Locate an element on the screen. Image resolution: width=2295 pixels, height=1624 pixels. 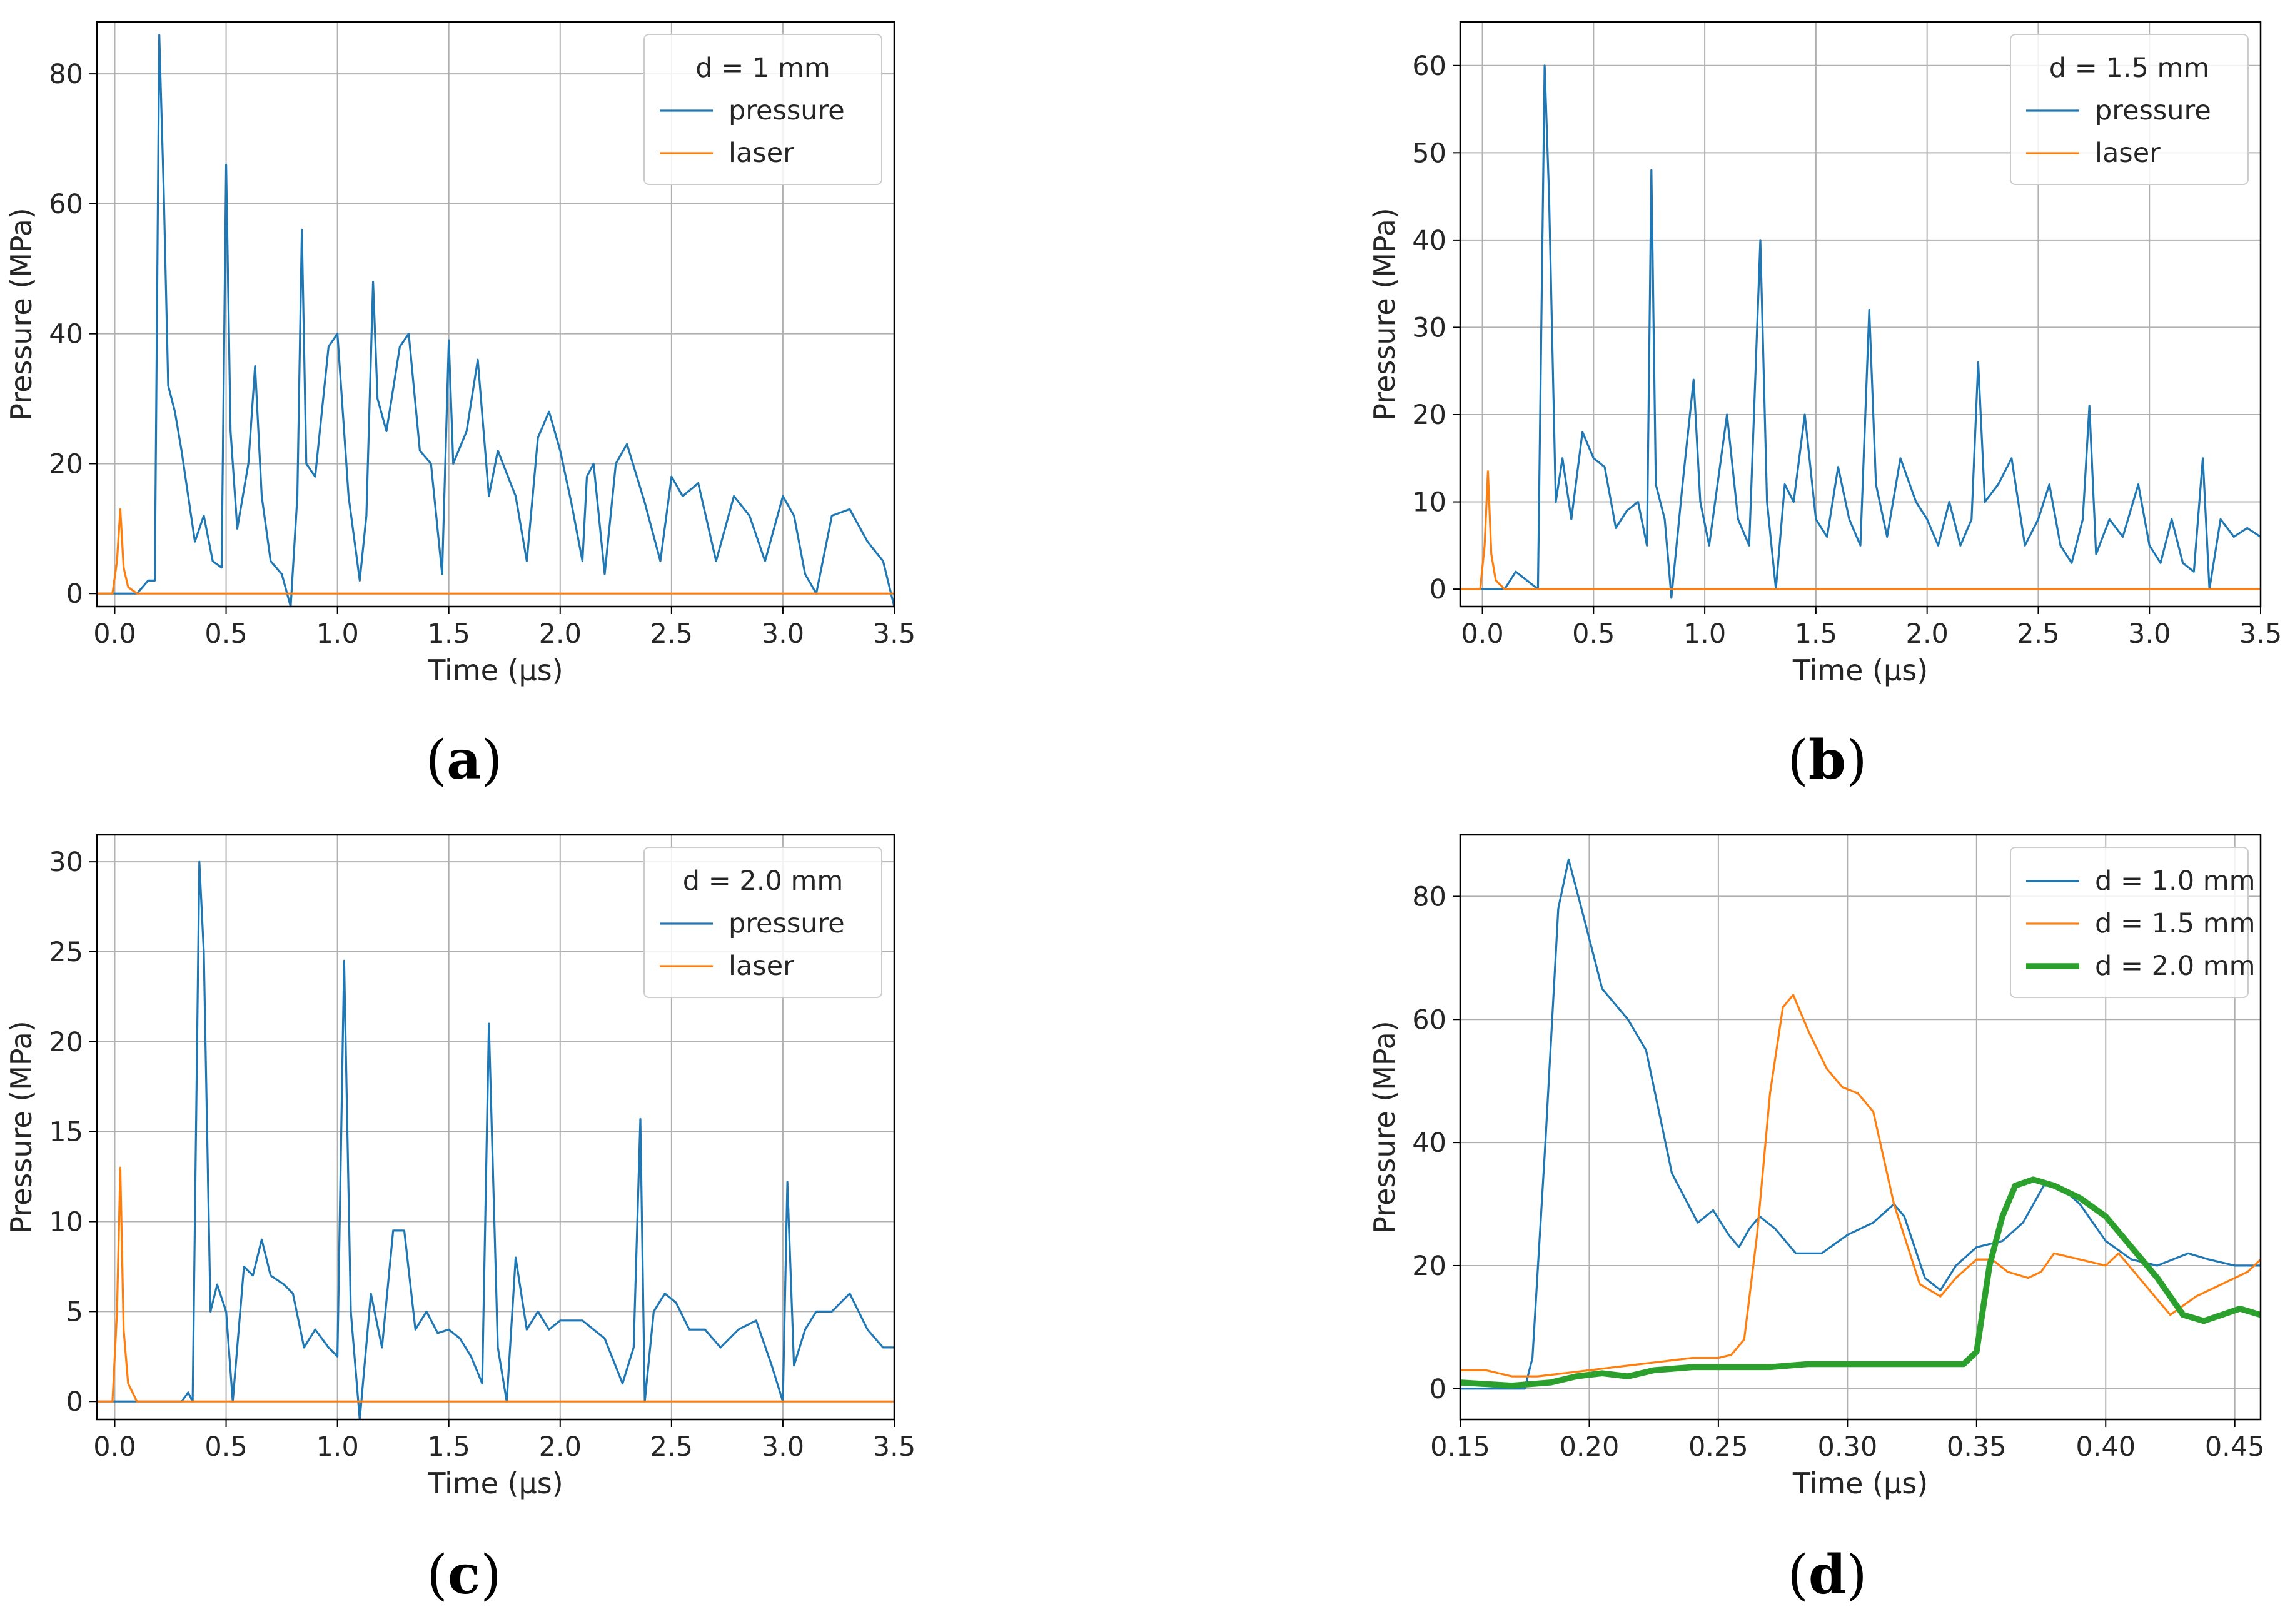
legend-box-a is located at coordinates (762, 109).